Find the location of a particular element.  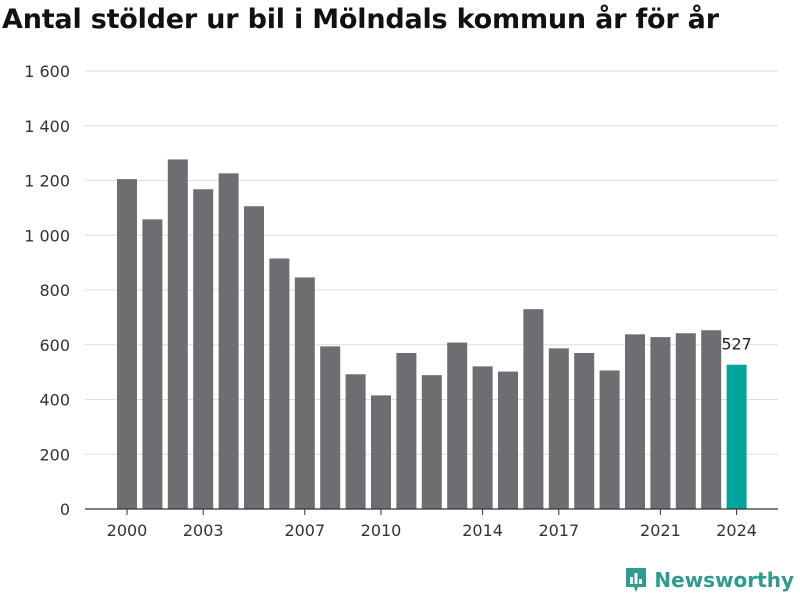

bar-2011 is located at coordinates (406, 430).